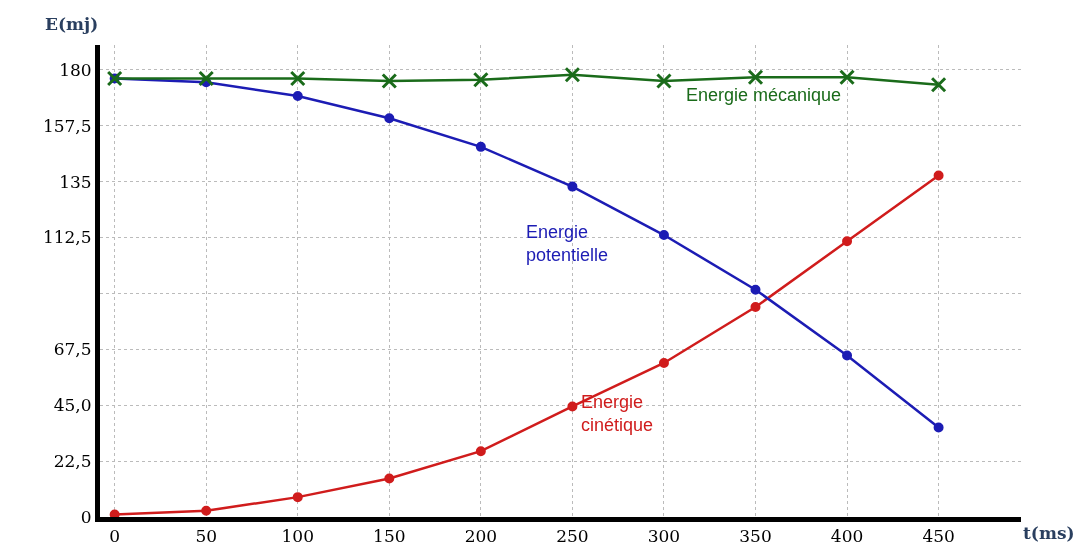 The width and height of the screenshot is (1091, 558). What do you see at coordinates (297, 536) in the screenshot?
I see `x-tick-label: 100` at bounding box center [297, 536].